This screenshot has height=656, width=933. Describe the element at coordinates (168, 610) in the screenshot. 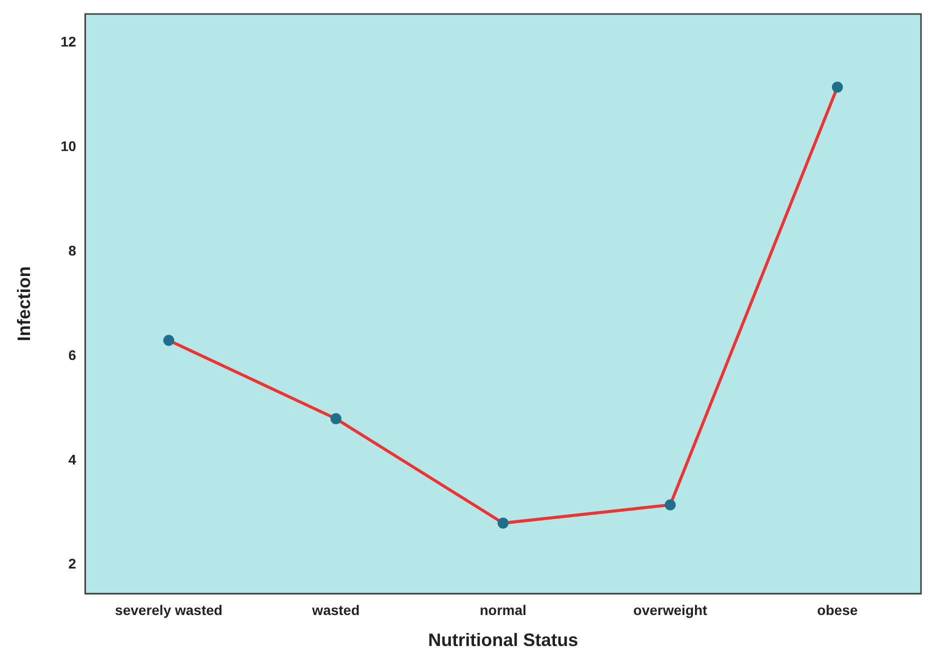

I see `x-tick-label: severely wasted` at that location.